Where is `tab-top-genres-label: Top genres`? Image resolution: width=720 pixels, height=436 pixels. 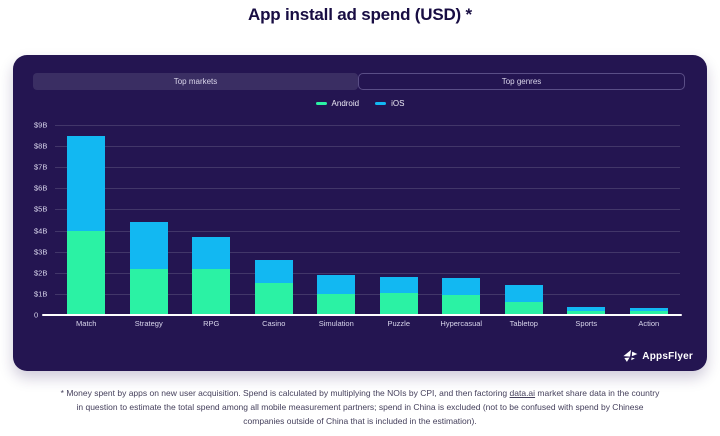 tab-top-genres-label: Top genres is located at coordinates (521, 81).